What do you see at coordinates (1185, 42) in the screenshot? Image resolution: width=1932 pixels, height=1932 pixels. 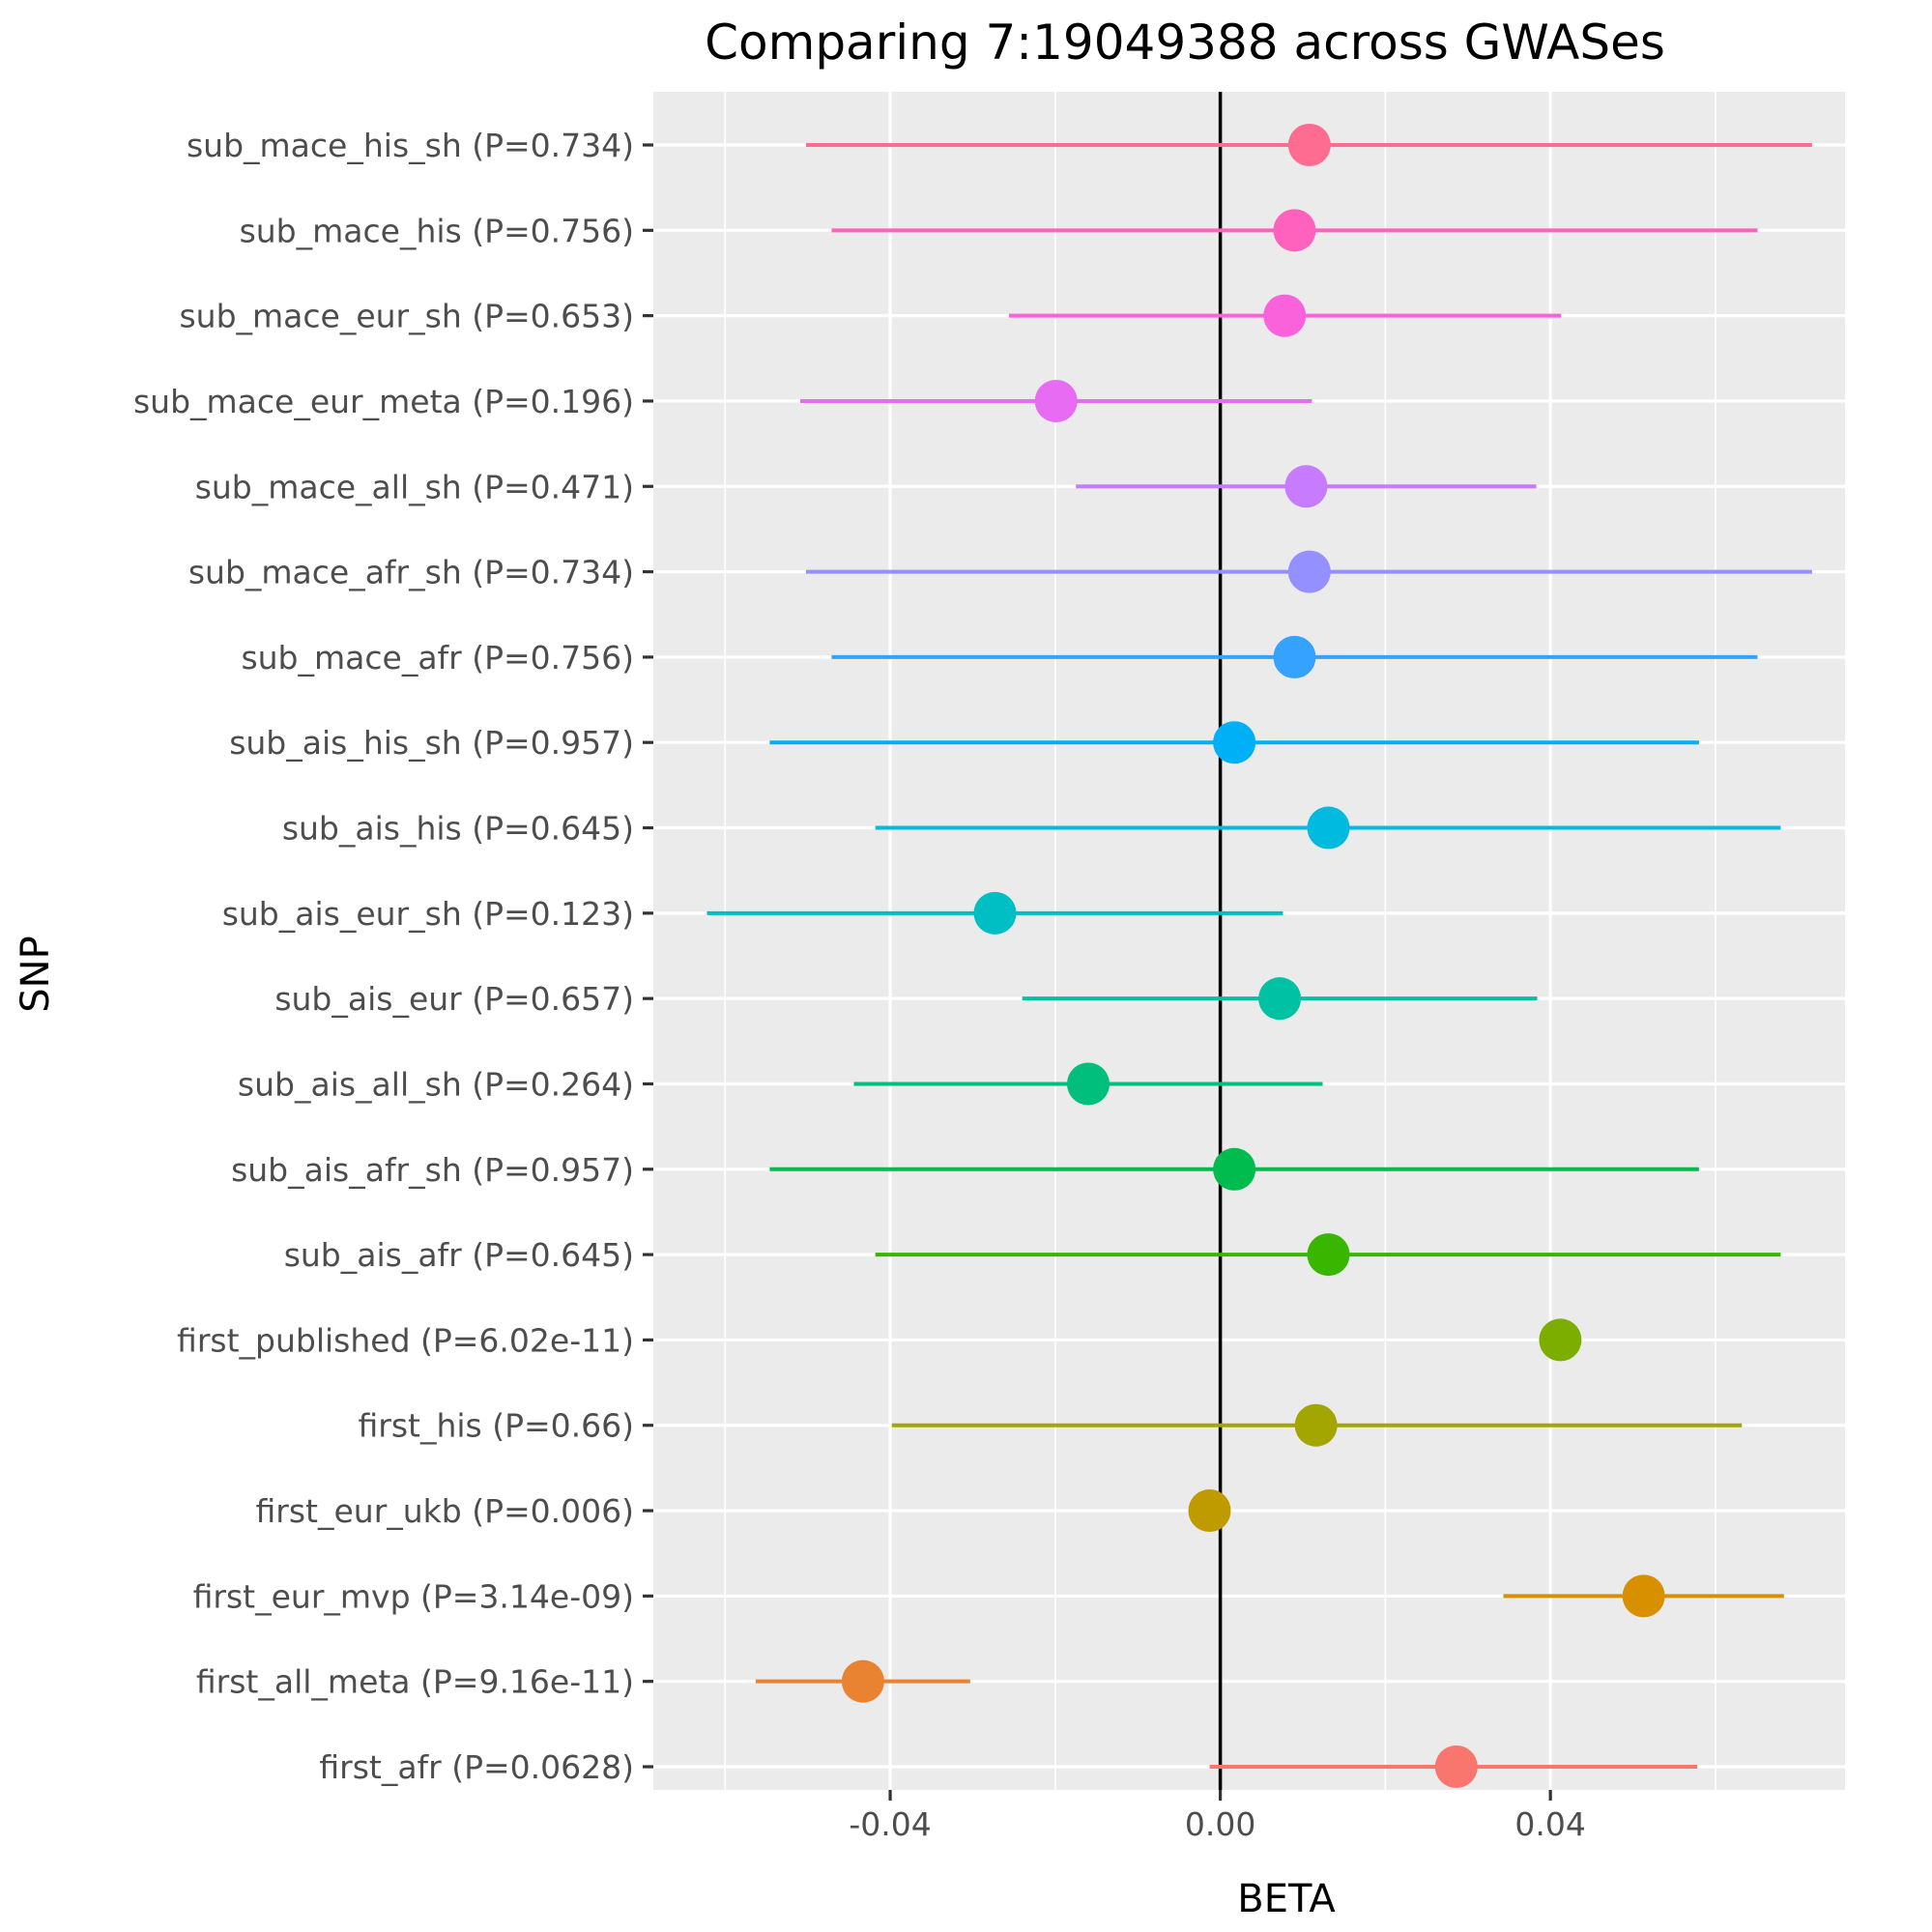 I see `chart-title: Comparing 7:19049388 across GWASes` at bounding box center [1185, 42].